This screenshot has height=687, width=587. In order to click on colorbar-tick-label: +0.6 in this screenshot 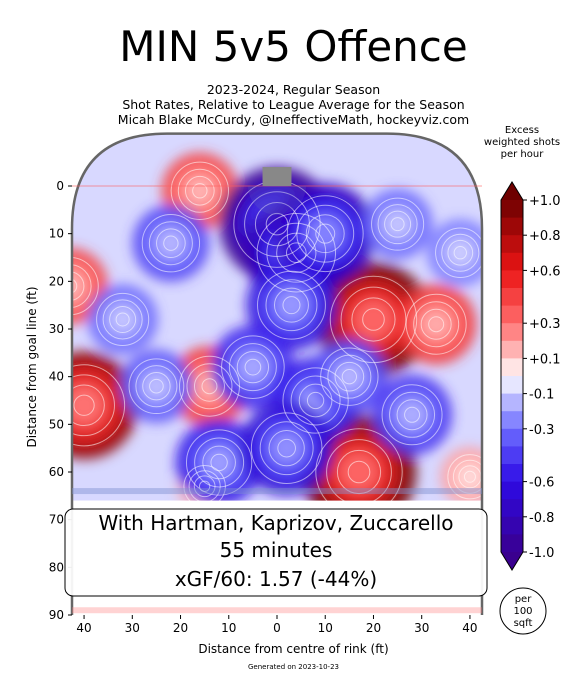, I will do `click(545, 271)`.